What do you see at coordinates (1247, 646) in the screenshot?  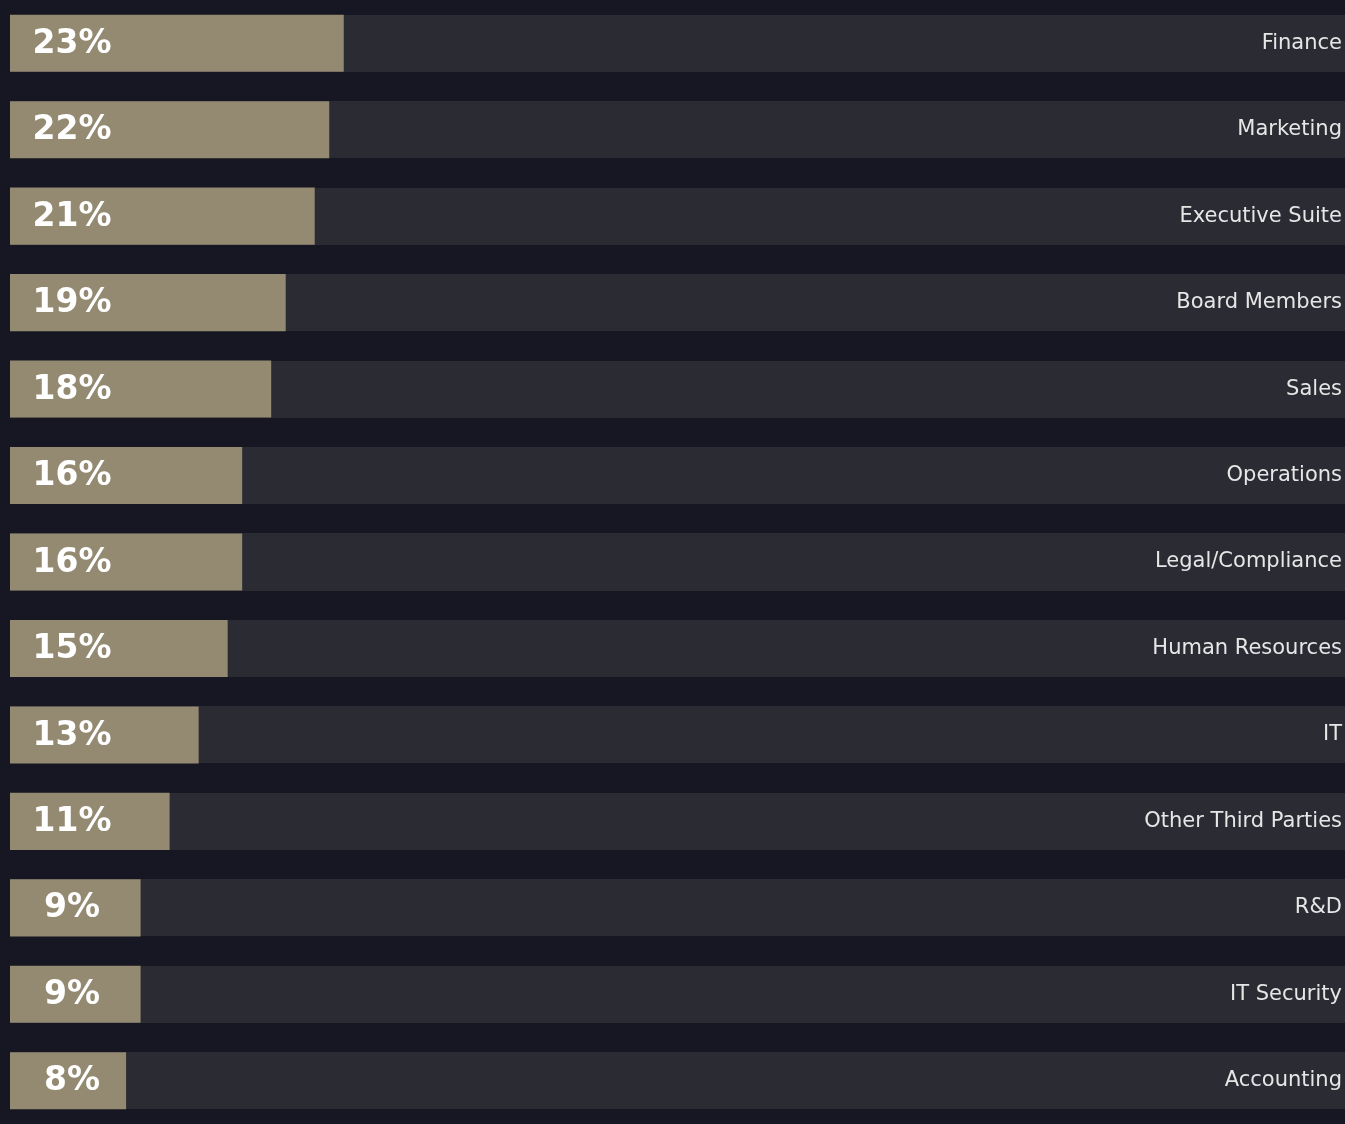 I see `y-tick-label: Human Resources` at bounding box center [1247, 646].